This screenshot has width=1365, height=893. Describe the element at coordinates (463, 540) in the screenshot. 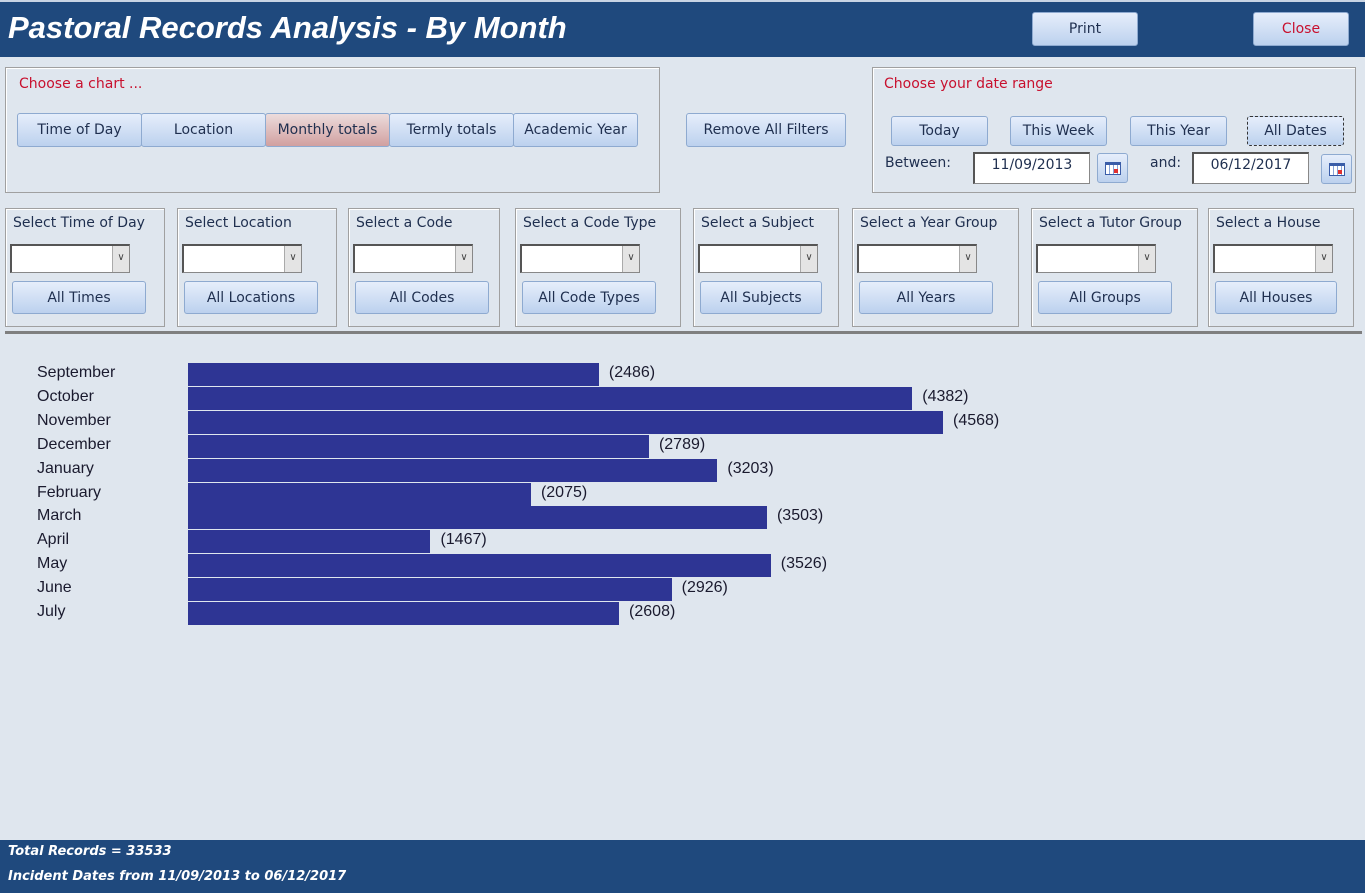

I see `data-label: (1467)` at that location.